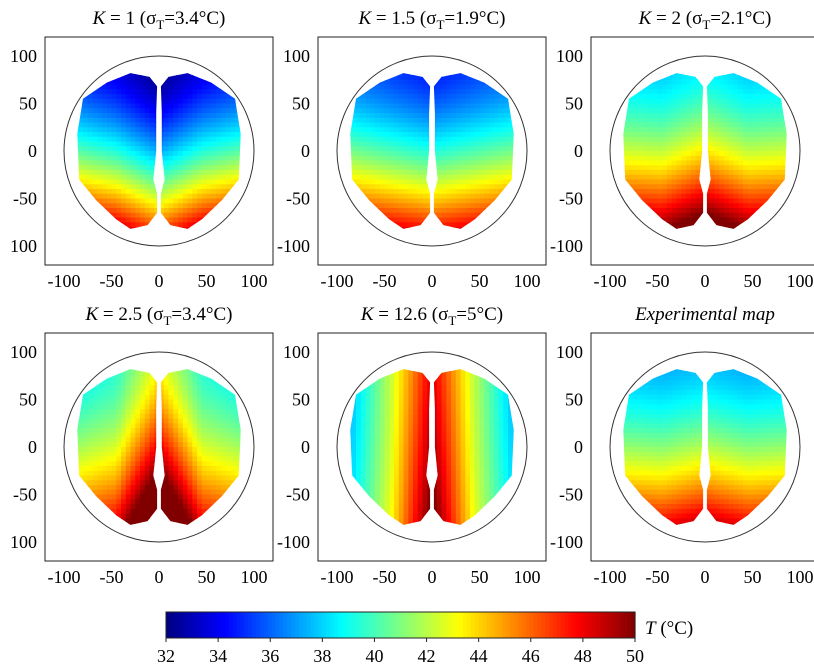 The height and width of the screenshot is (666, 814). What do you see at coordinates (566, 246) in the screenshot?
I see `y-tick-label: -100` at bounding box center [566, 246].